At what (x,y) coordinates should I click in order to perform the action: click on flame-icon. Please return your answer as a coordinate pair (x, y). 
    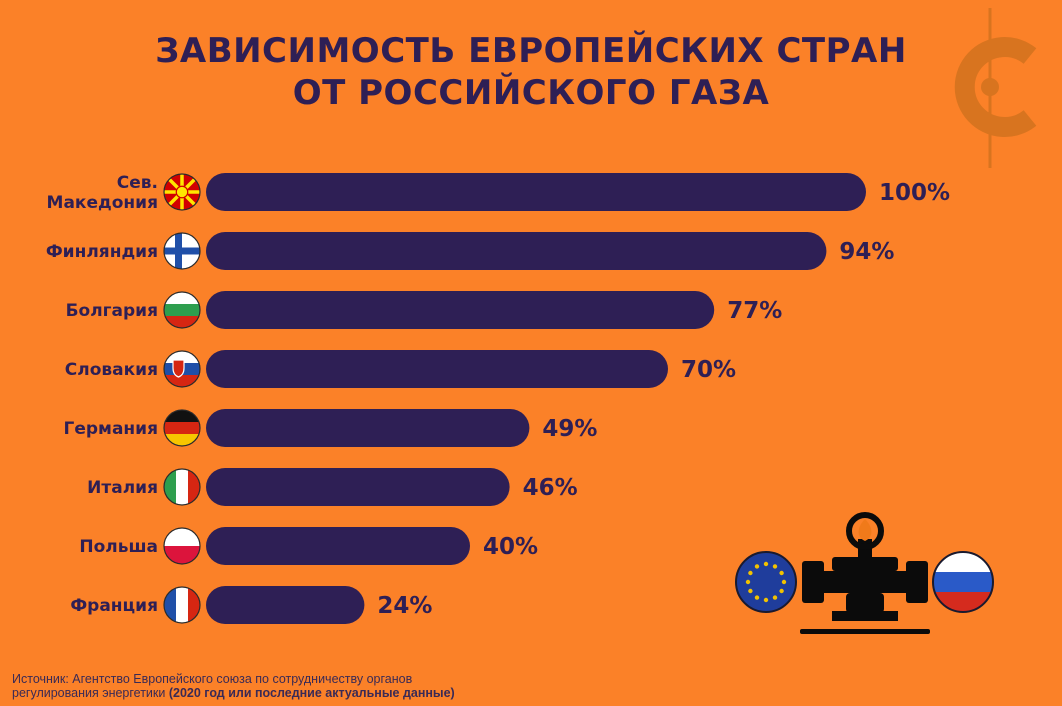
    Looking at the image, I should click on (865, 531).